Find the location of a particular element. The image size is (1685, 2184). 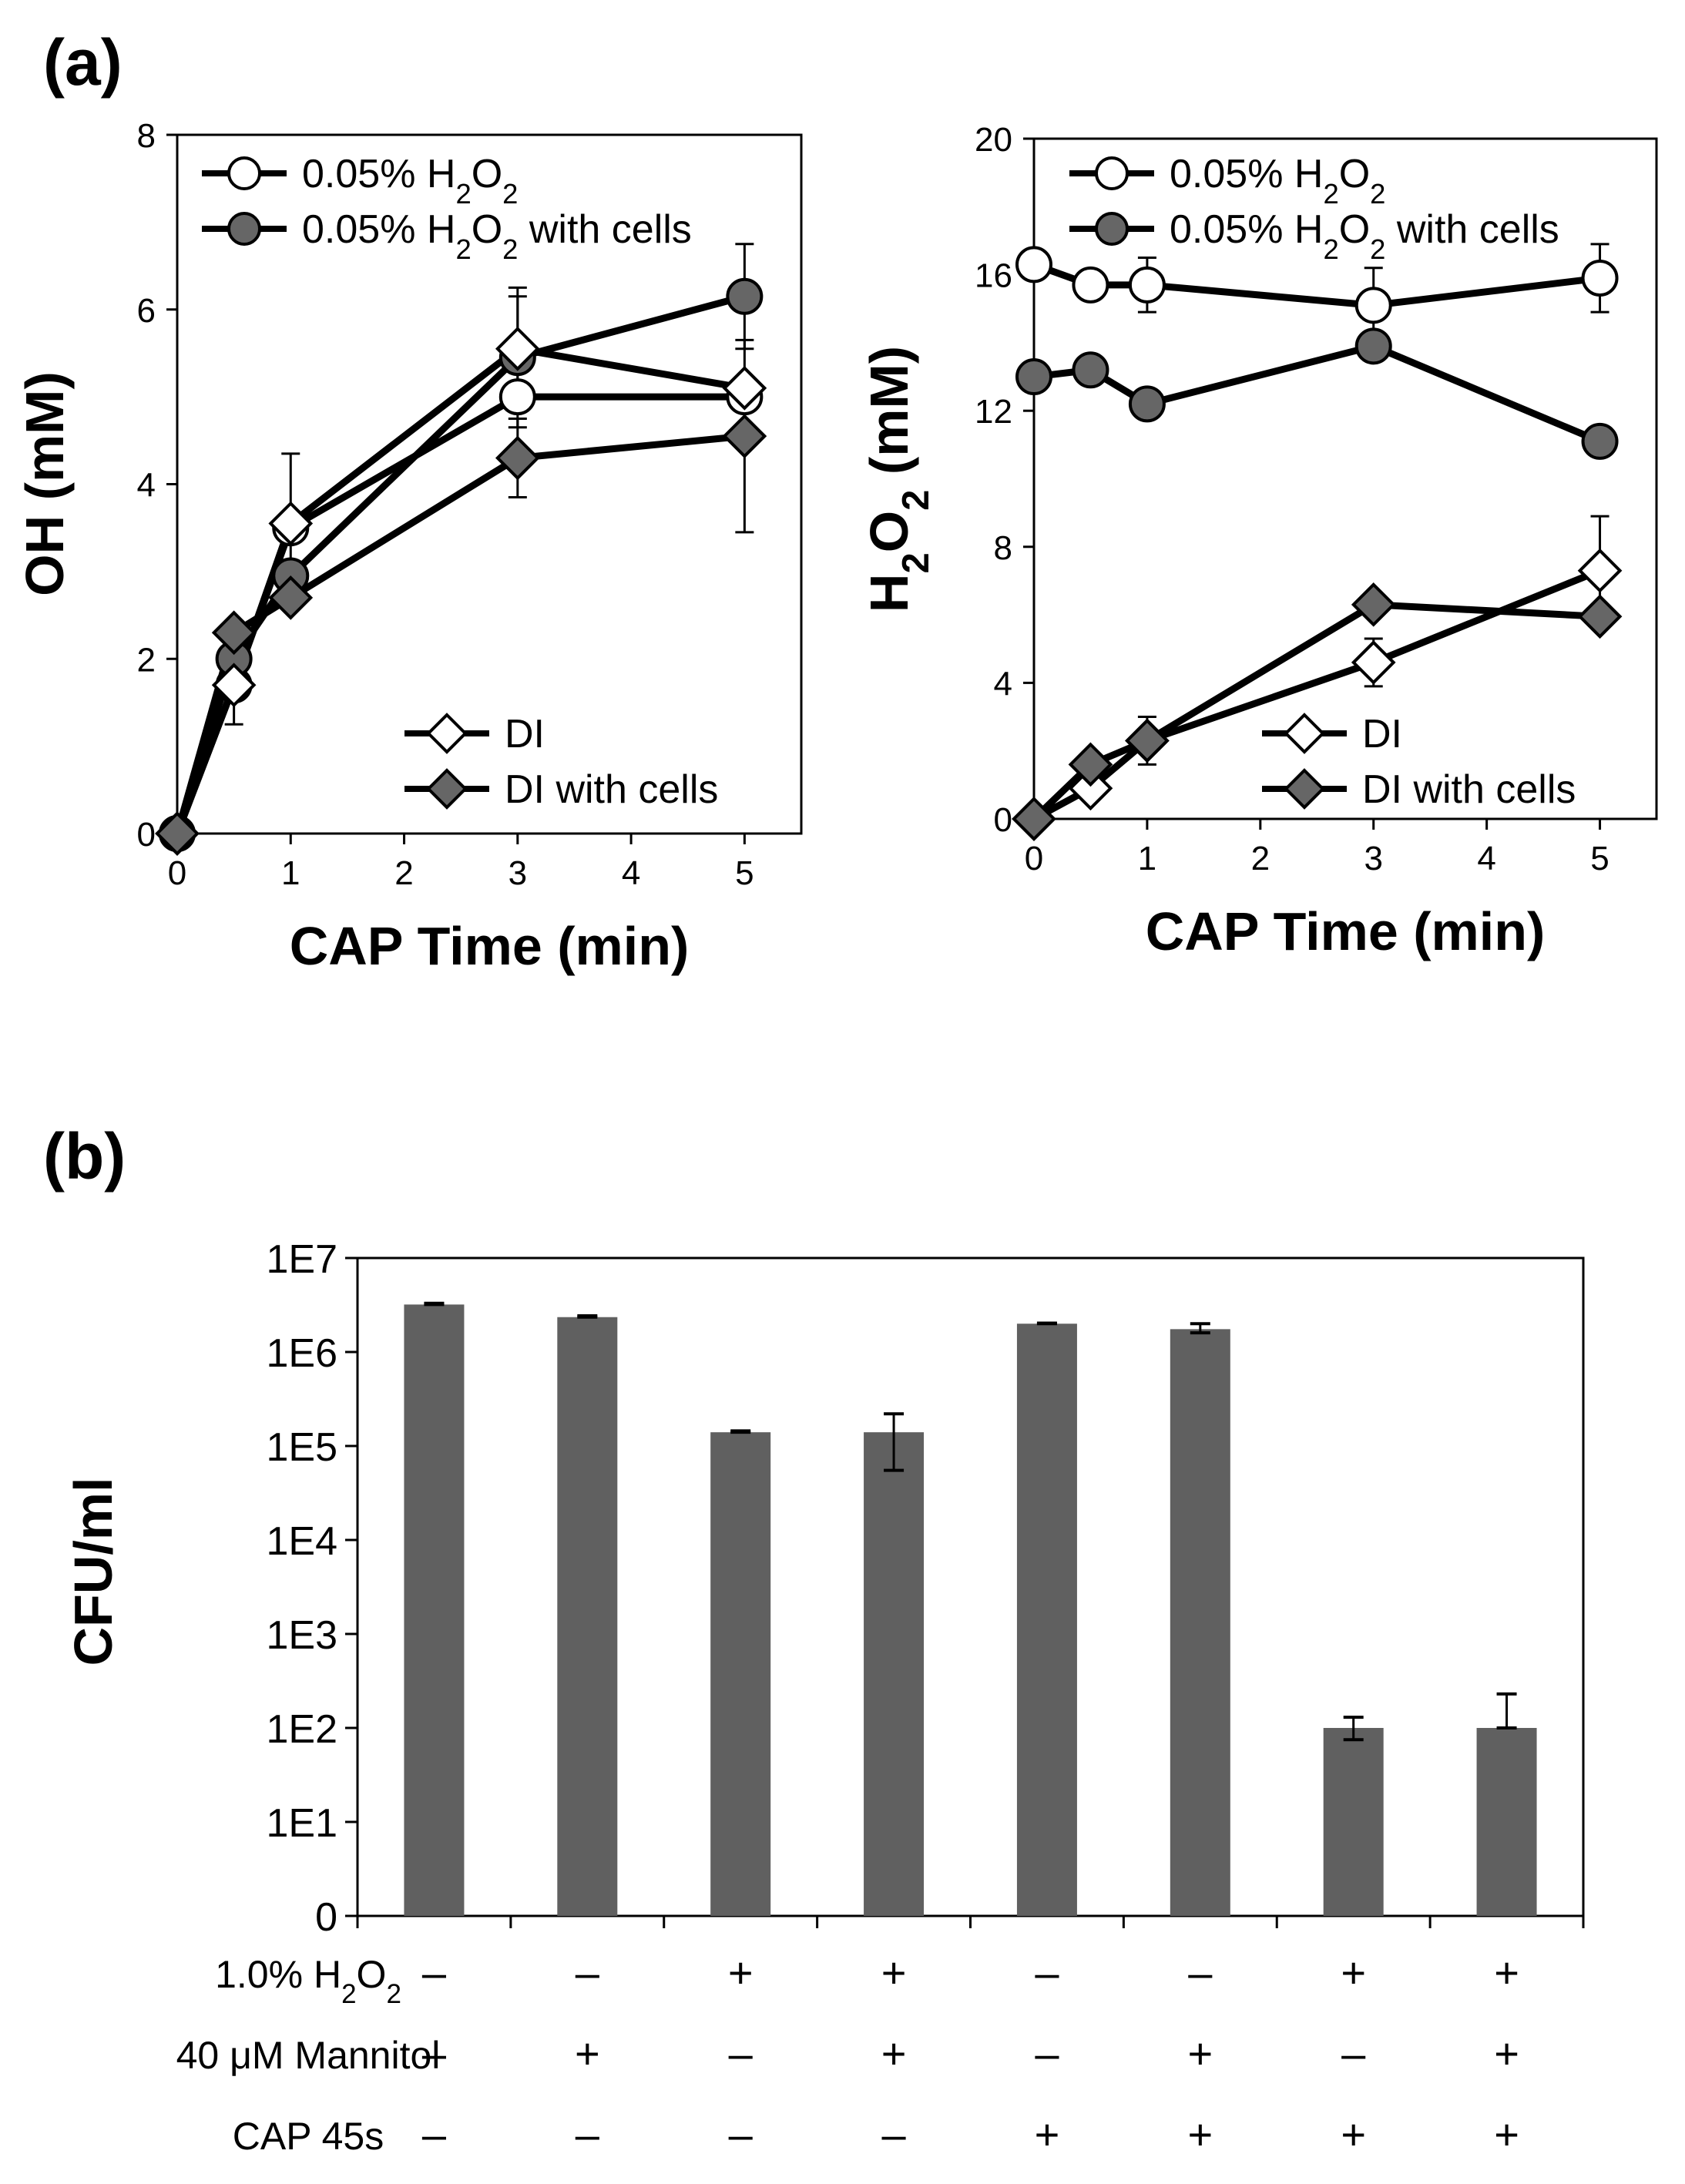

y-tick-label: 1E6 is located at coordinates (301, 1353).